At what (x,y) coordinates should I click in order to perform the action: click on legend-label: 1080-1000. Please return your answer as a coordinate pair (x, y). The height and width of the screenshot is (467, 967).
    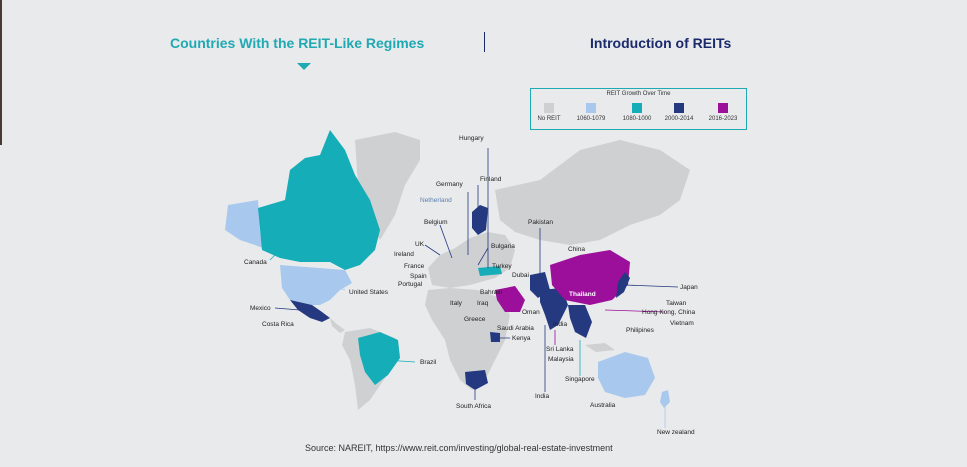
    Looking at the image, I should click on (637, 119).